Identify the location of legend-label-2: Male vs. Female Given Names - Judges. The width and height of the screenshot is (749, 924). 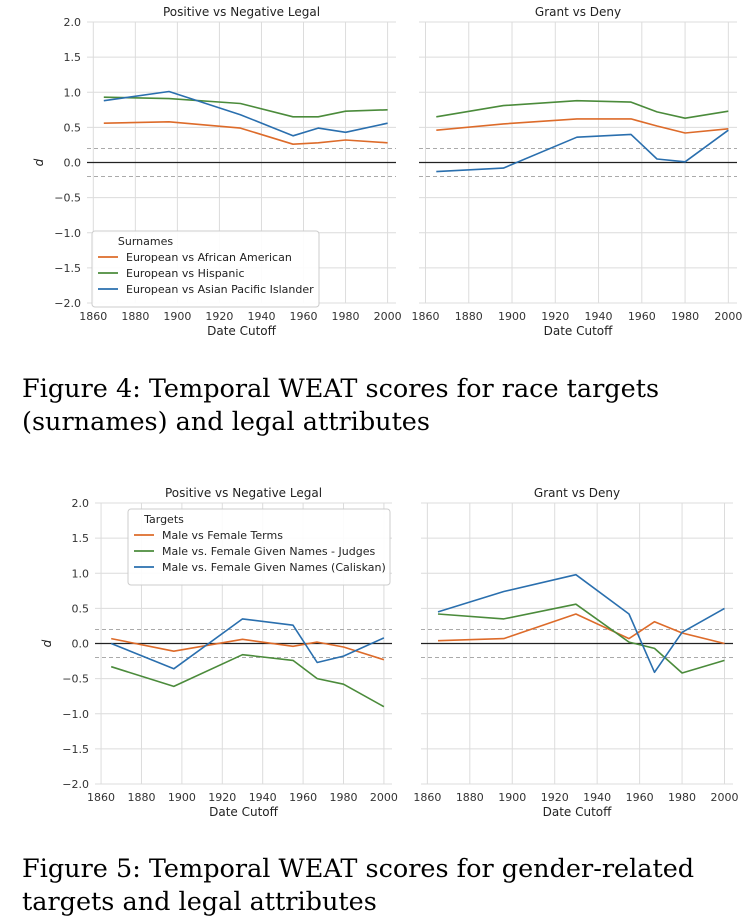
(268, 551).